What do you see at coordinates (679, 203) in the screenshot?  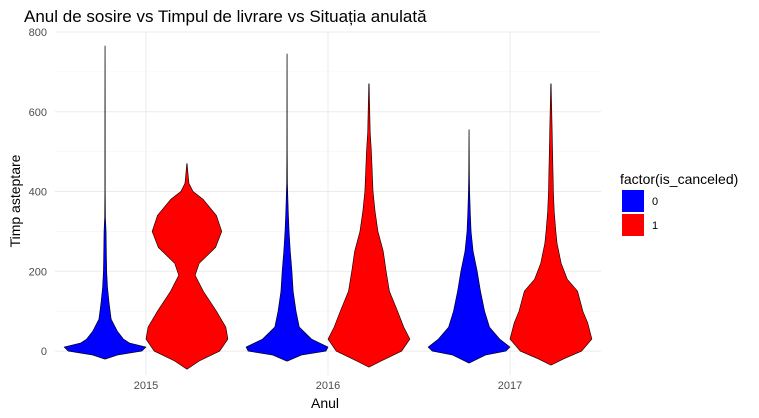 I see `legend: factor(is_canceled) 0 1` at bounding box center [679, 203].